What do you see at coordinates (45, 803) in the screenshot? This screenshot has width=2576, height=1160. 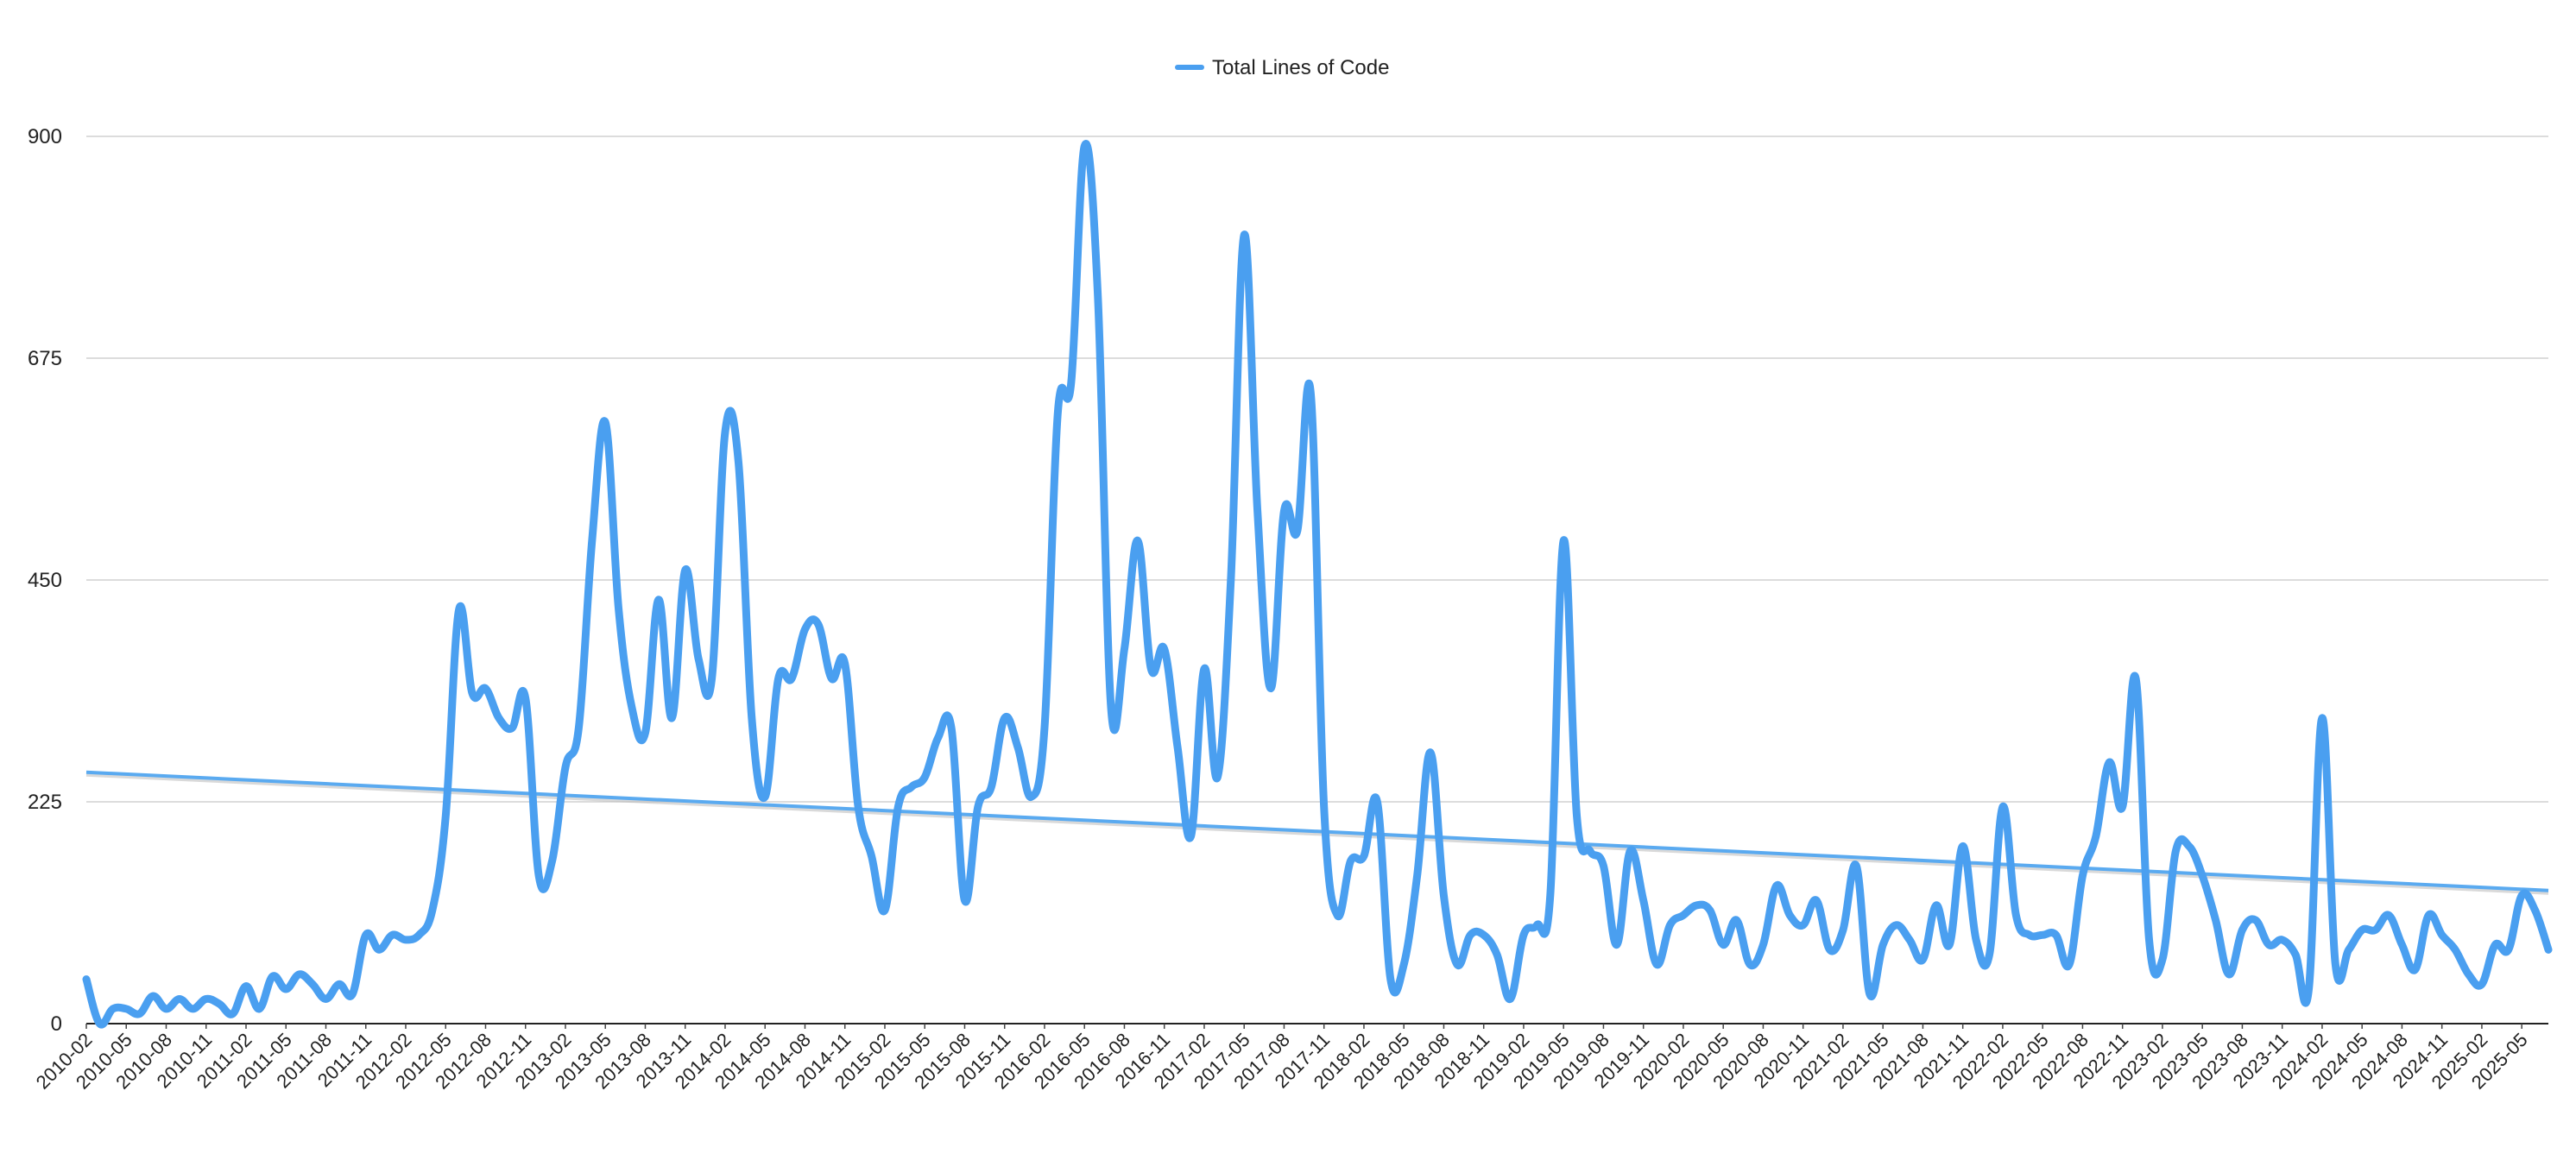 I see `y-tick-label: 225` at bounding box center [45, 803].